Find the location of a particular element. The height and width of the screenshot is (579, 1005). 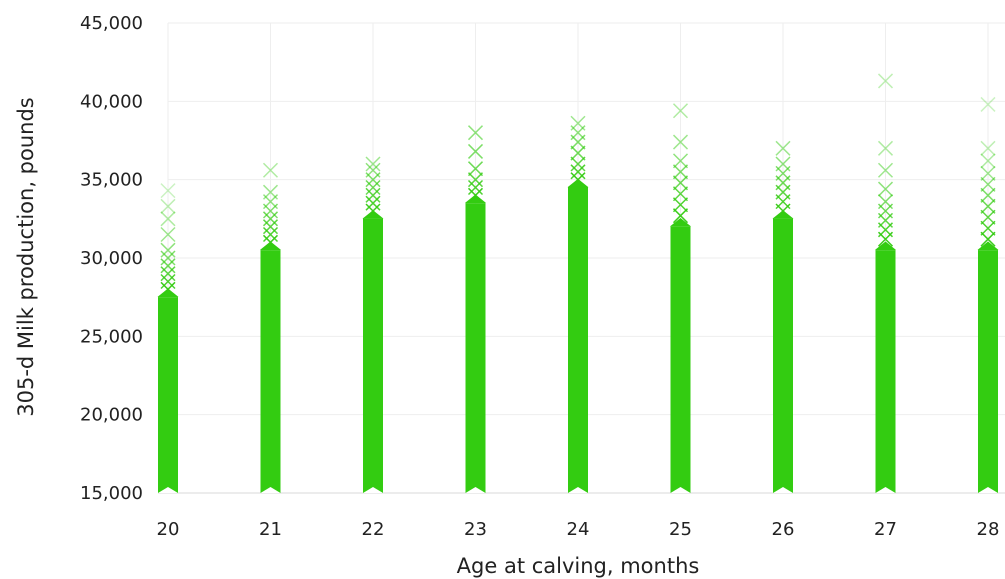

x-tick-label: 22 is located at coordinates (373, 529).